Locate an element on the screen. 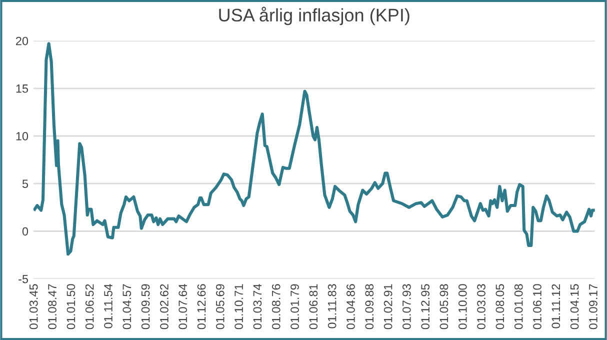  x-tick-label: 01.07.93 is located at coordinates (406, 307).